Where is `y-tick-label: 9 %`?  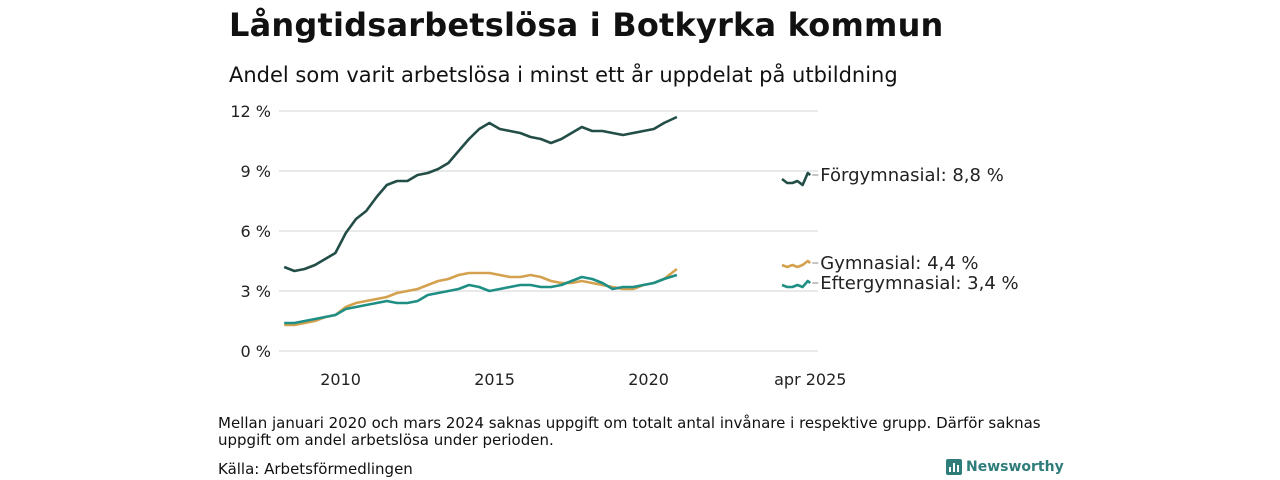
y-tick-label: 9 % is located at coordinates (256, 171).